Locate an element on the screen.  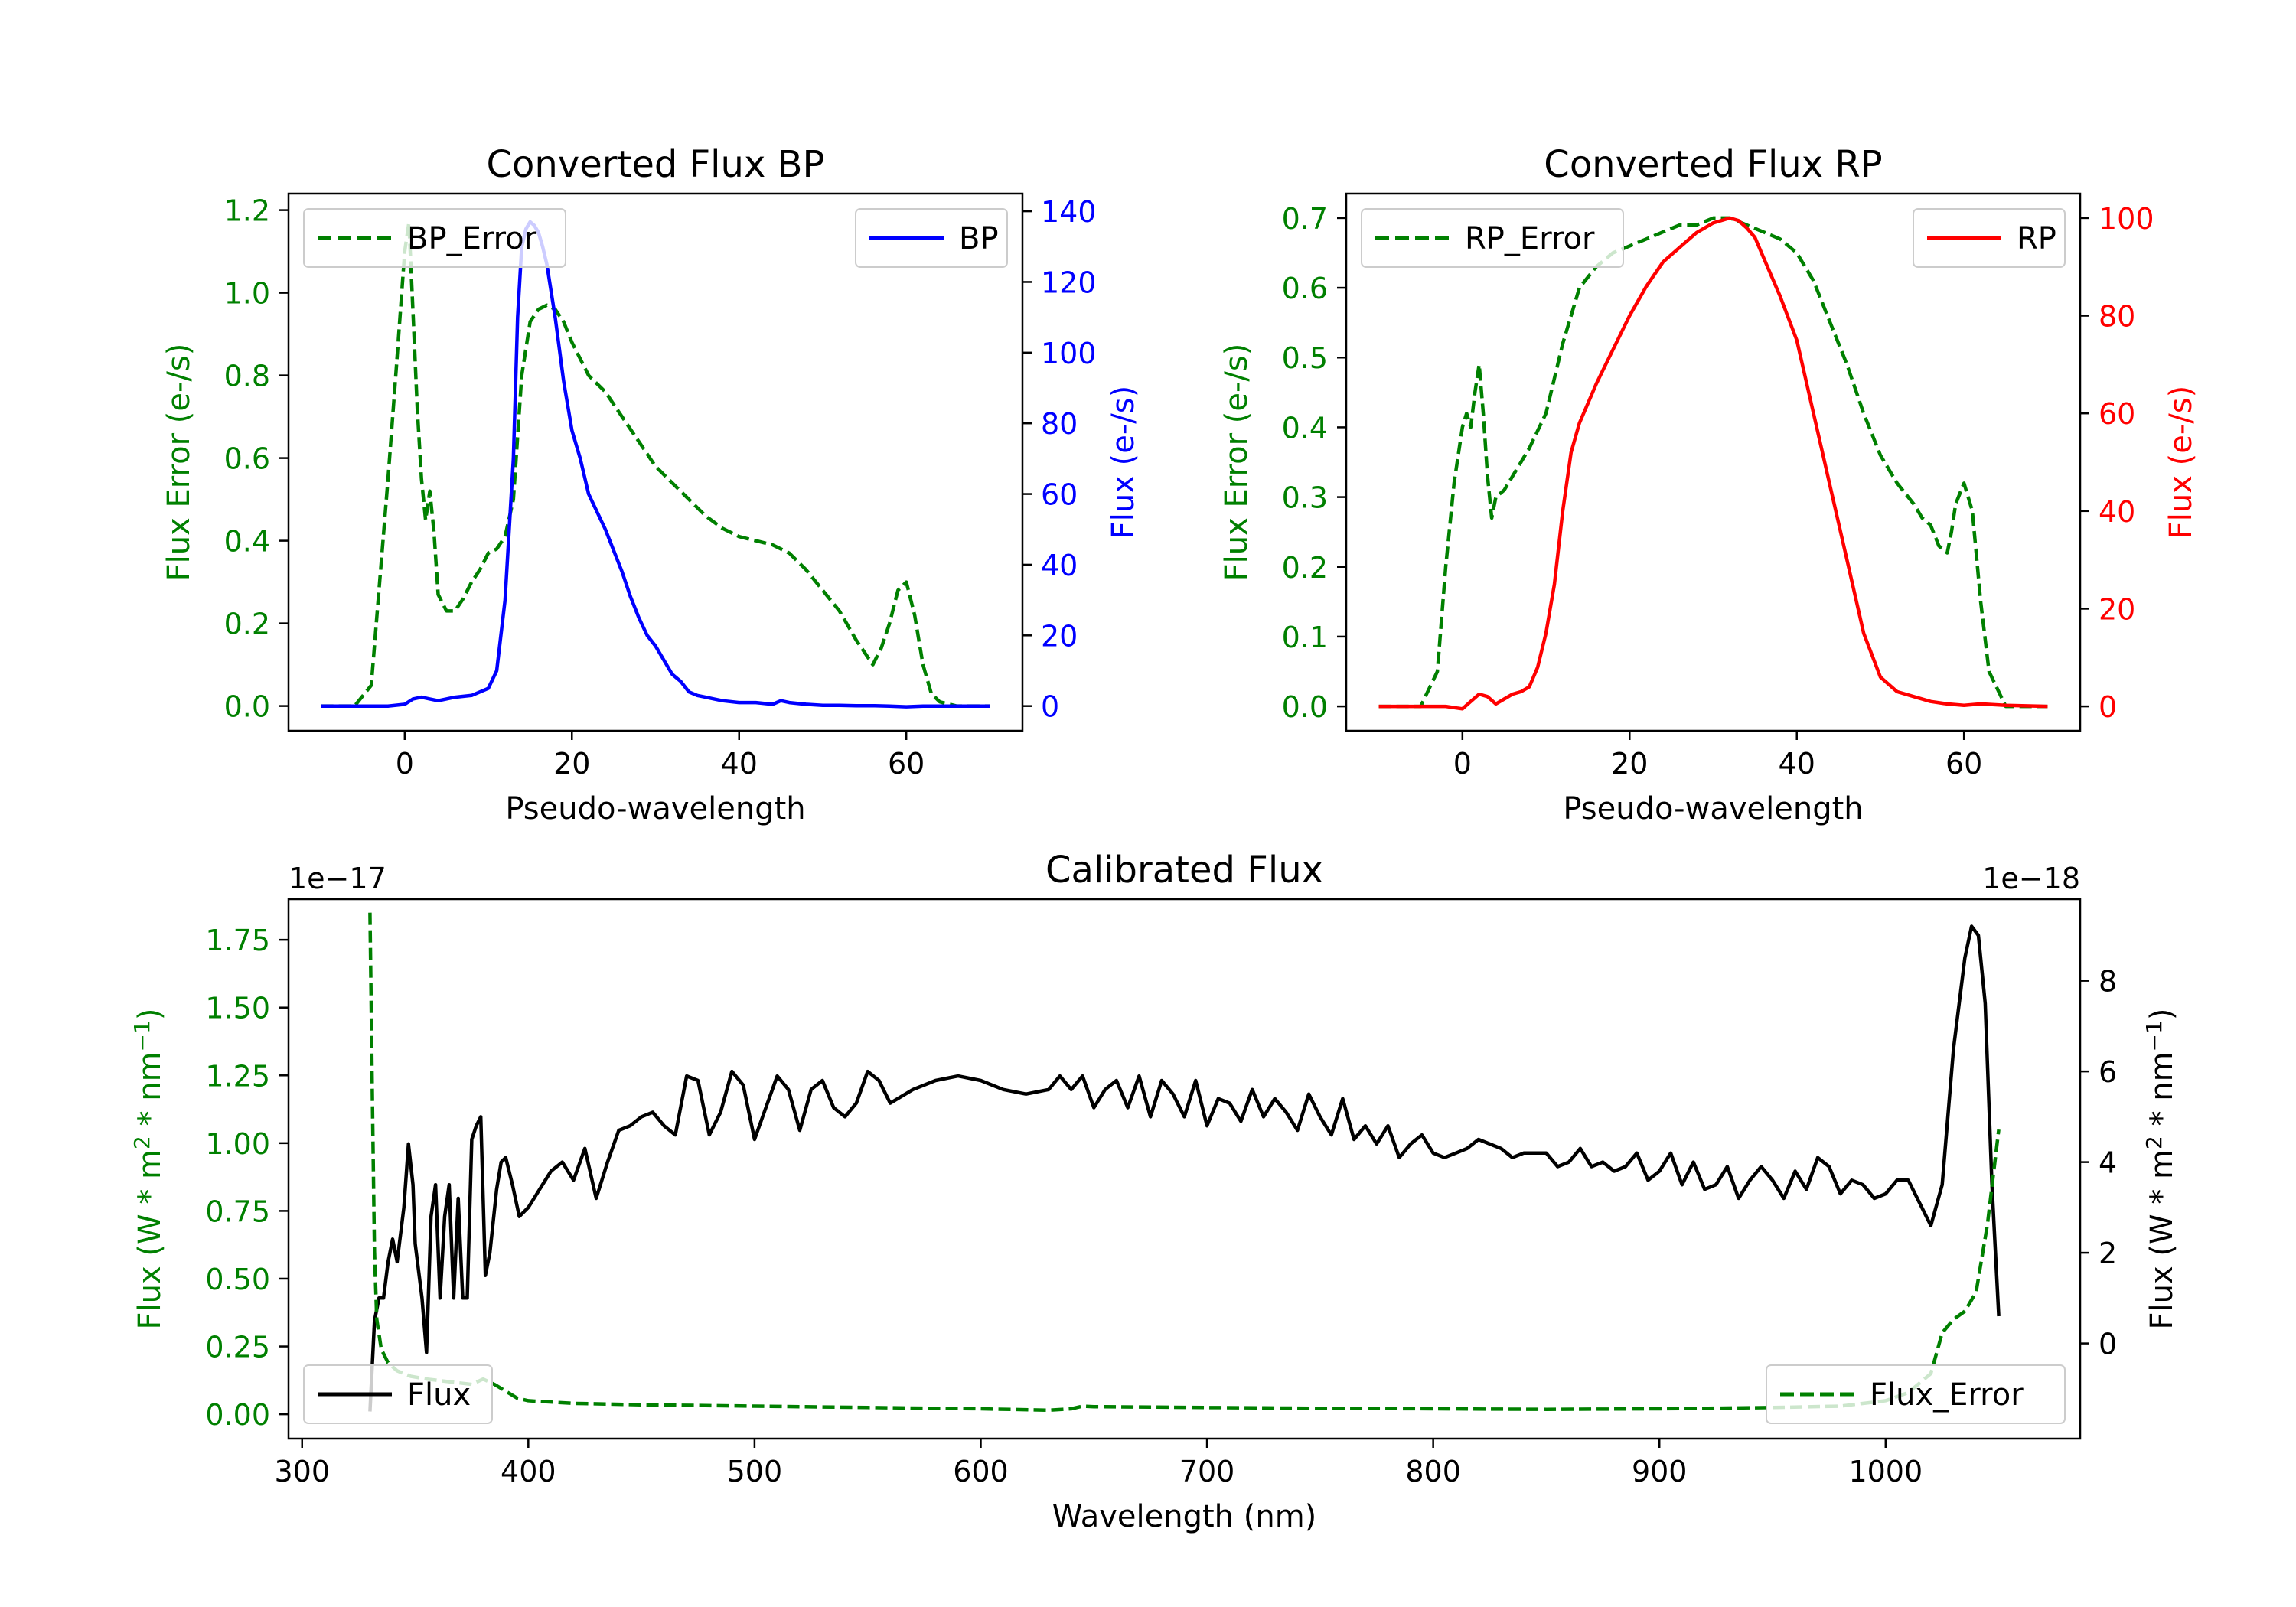
chart-title: Converted Flux RP is located at coordinates (1713, 164).